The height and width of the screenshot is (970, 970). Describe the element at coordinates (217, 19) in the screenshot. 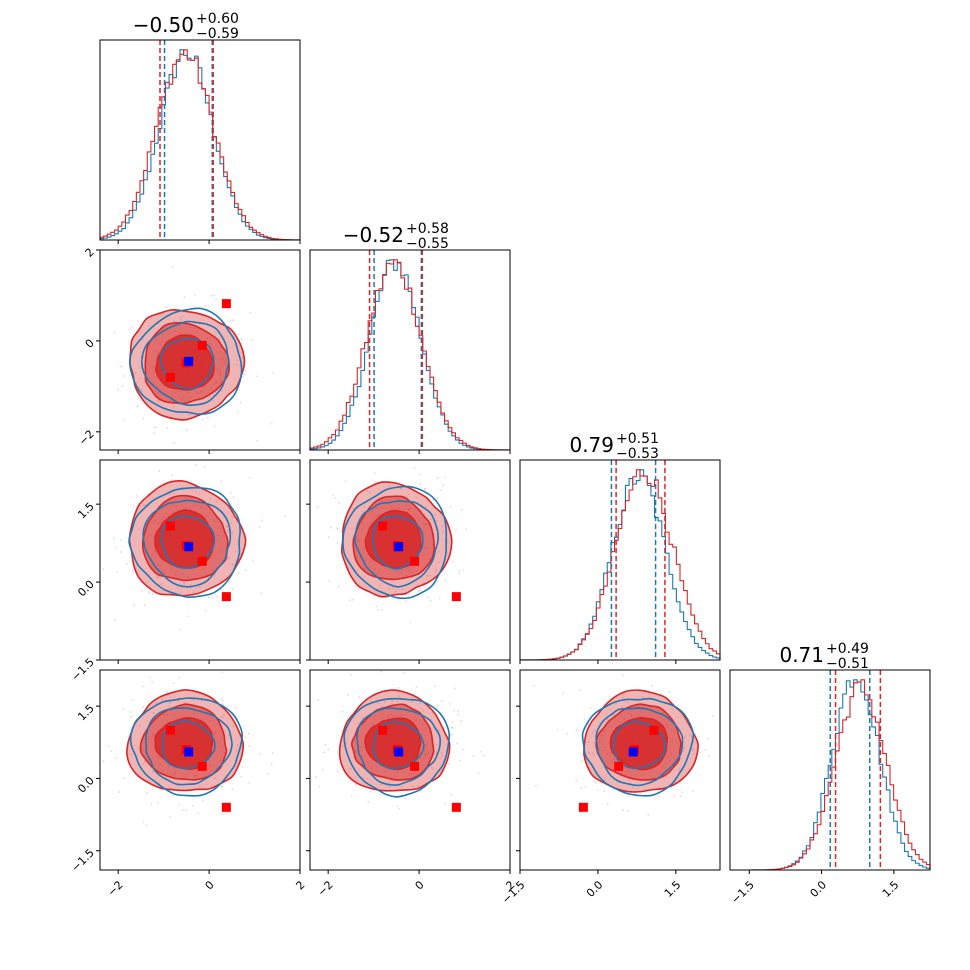

I see `marginal-title-plus: +0.60` at that location.